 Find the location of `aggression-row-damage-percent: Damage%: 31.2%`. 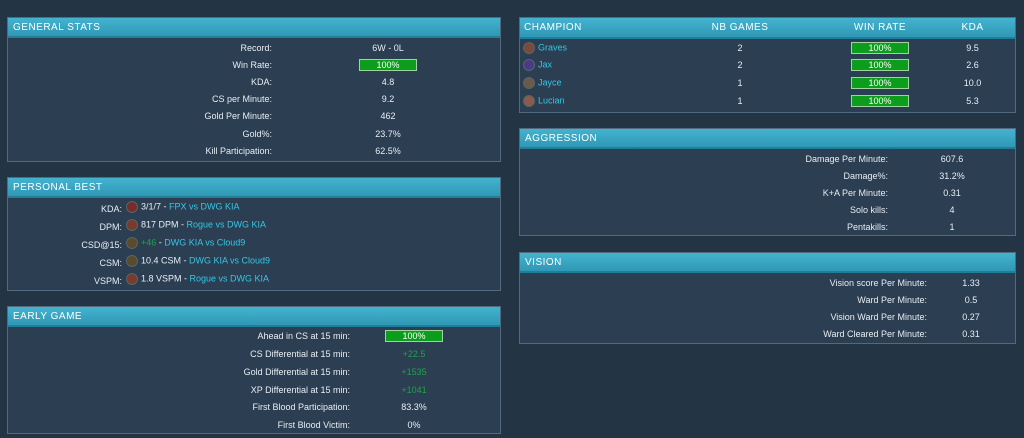

aggression-row-damage-percent: Damage%: 31.2% is located at coordinates (767, 176).